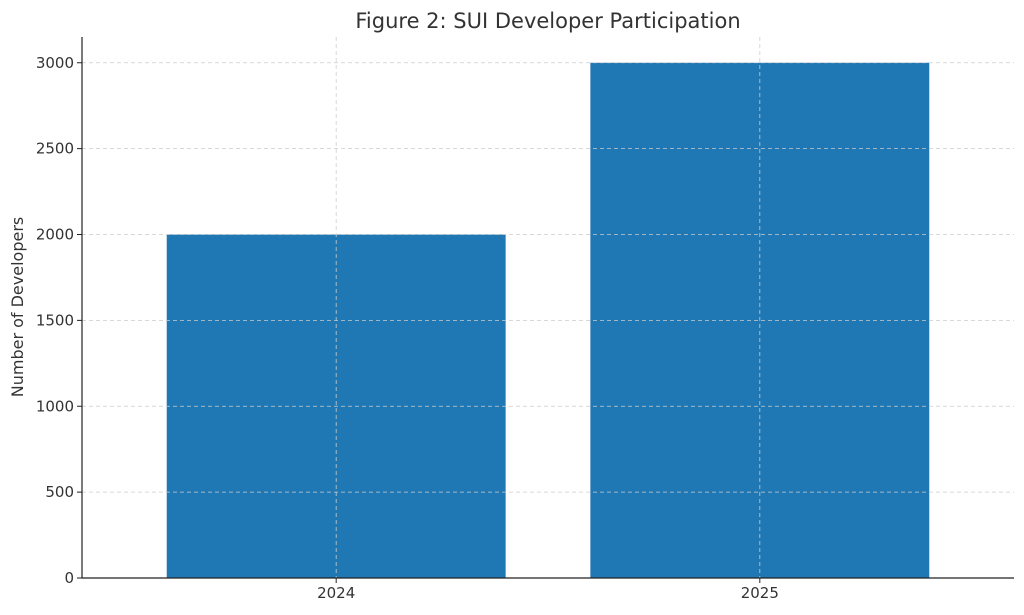 The width and height of the screenshot is (1024, 615). Describe the element at coordinates (59, 492) in the screenshot. I see `y-tick-label: 500` at that location.